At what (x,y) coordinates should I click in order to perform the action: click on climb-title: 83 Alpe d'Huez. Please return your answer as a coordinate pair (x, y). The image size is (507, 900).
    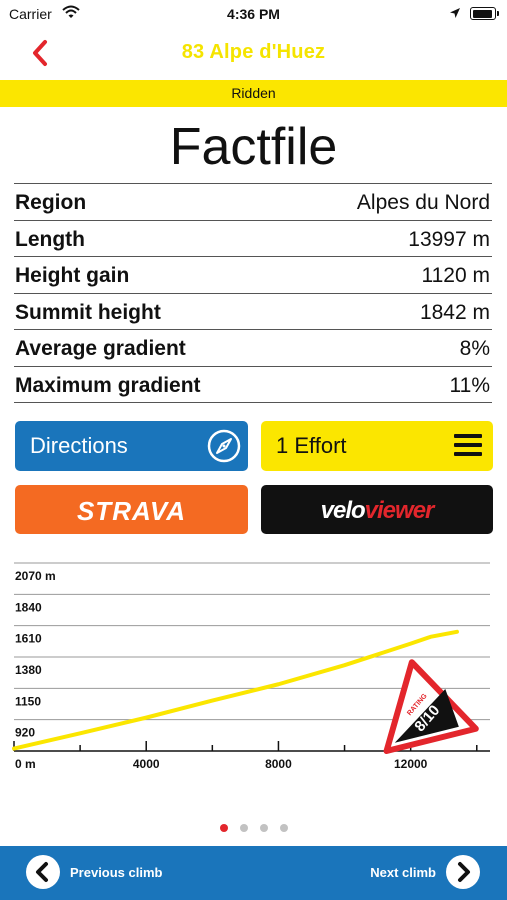
    Looking at the image, I should click on (253, 52).